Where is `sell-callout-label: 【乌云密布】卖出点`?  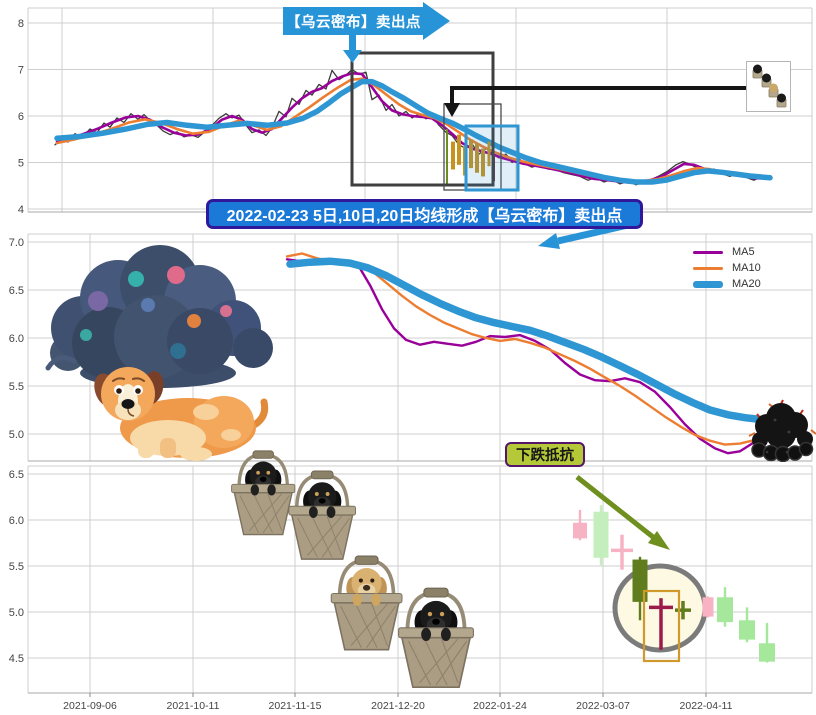
sell-callout-label: 【乌云密布】卖出点 is located at coordinates (353, 21).